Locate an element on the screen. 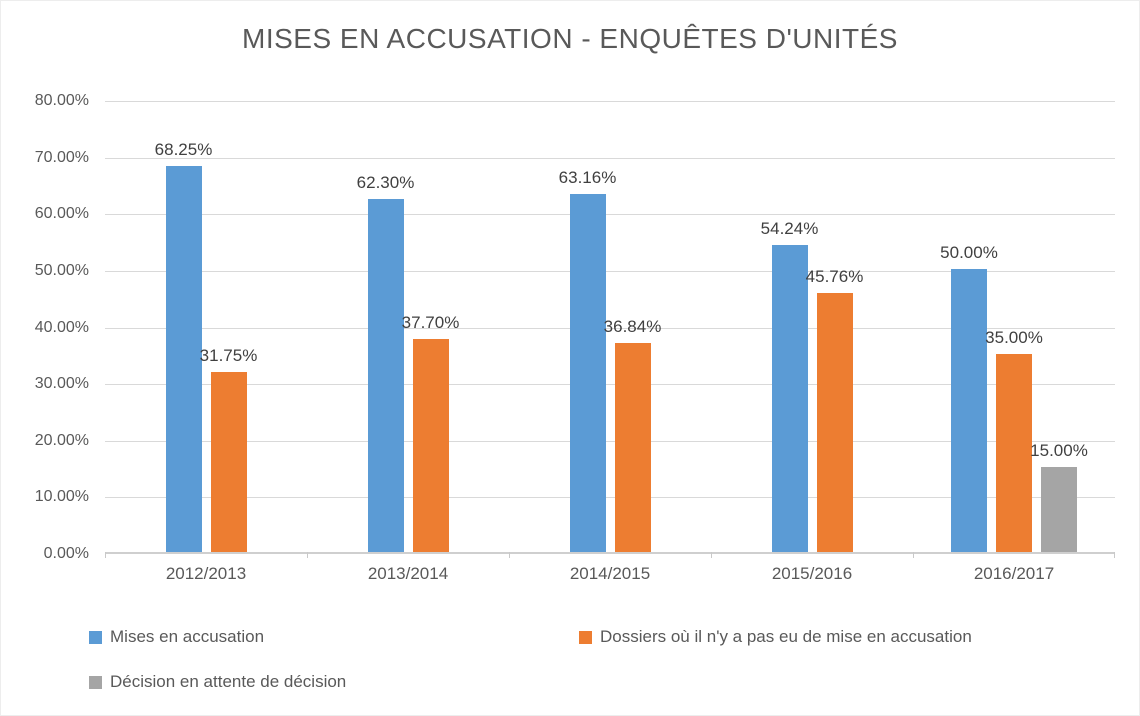  category-group: 68.25% 31.75% is located at coordinates (206, 326).